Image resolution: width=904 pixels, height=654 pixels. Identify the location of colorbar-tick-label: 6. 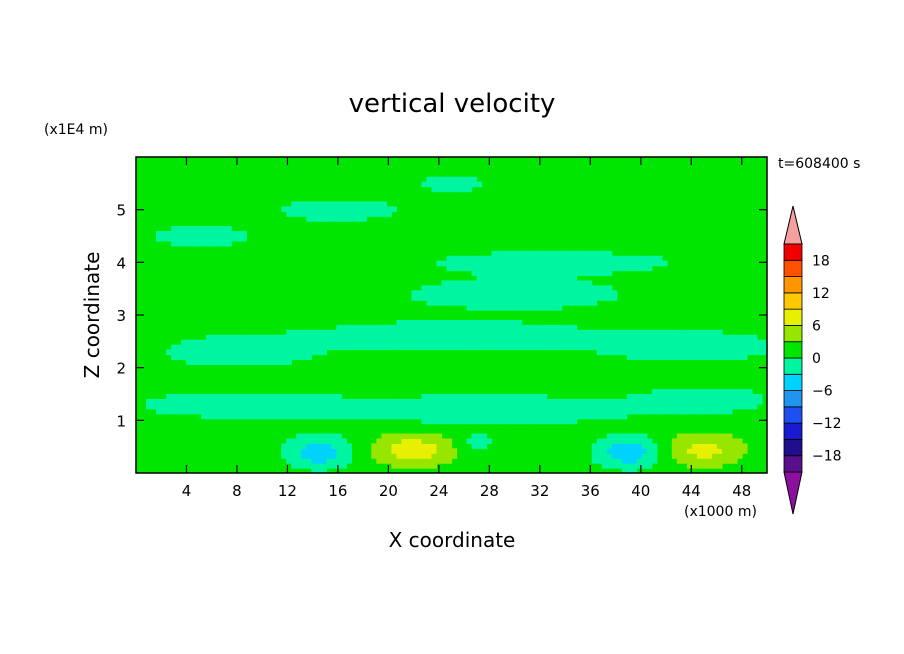
(816, 326).